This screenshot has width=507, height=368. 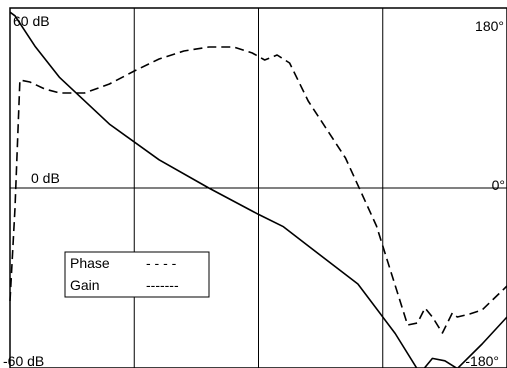 What do you see at coordinates (23, 360) in the screenshot?
I see `left-axis-bottom-label: -60 dB` at bounding box center [23, 360].